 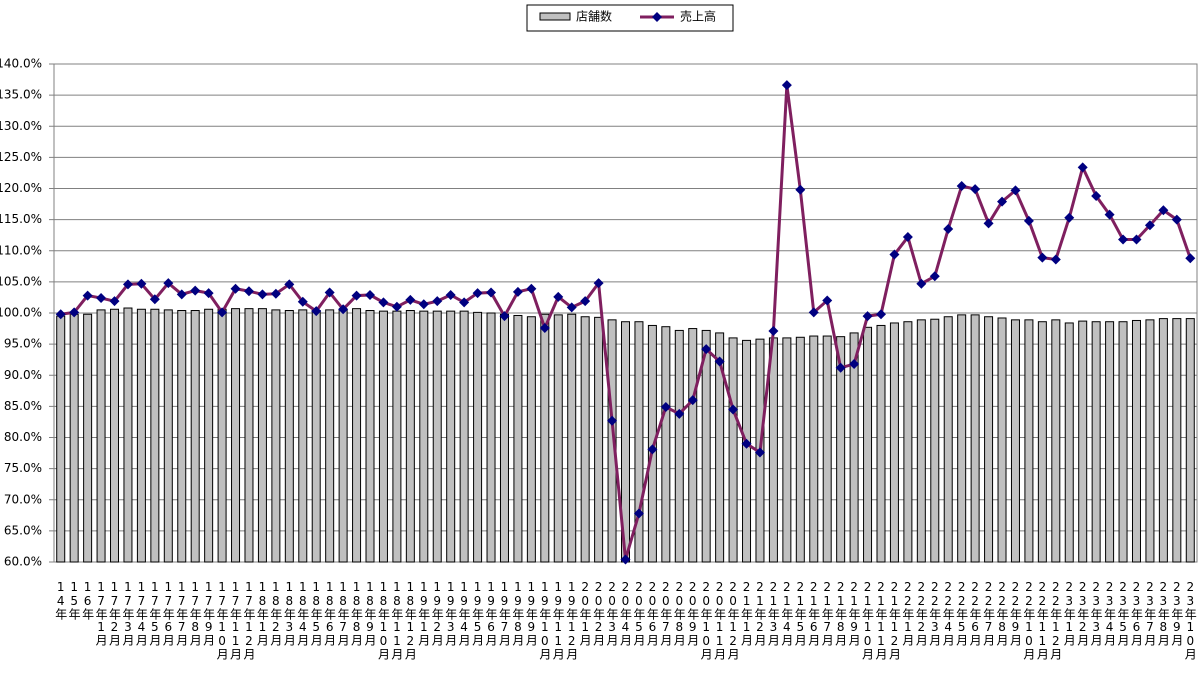 What do you see at coordinates (21, 95) in the screenshot?
I see `y-tick-label: 135.0%` at bounding box center [21, 95].